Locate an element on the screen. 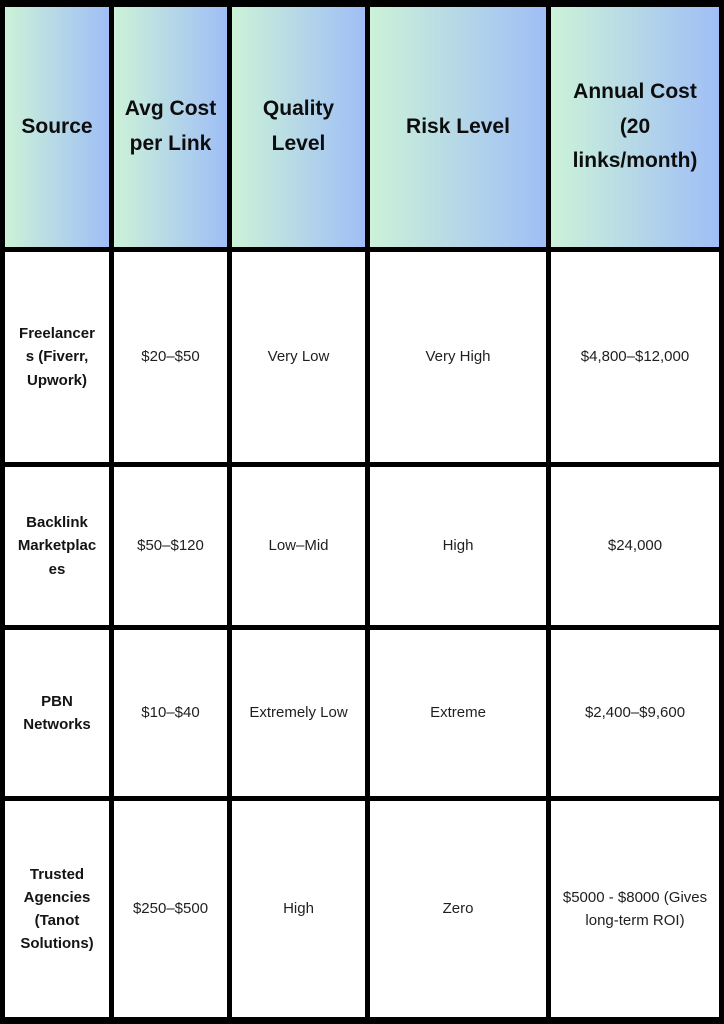 The image size is (724, 1024). cell-annual-cost: $24,000 is located at coordinates (635, 546).